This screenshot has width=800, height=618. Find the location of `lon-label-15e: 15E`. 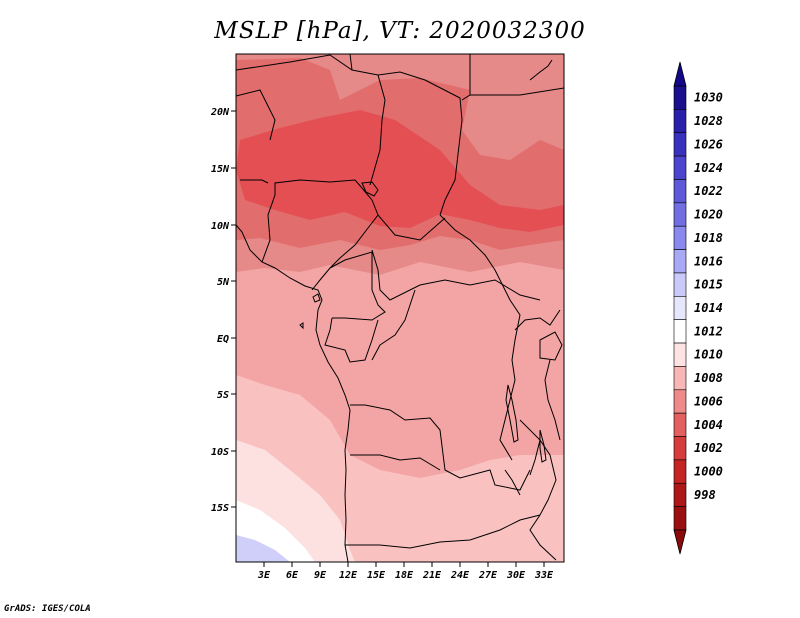

lon-label-15e: 15E is located at coordinates (376, 575).